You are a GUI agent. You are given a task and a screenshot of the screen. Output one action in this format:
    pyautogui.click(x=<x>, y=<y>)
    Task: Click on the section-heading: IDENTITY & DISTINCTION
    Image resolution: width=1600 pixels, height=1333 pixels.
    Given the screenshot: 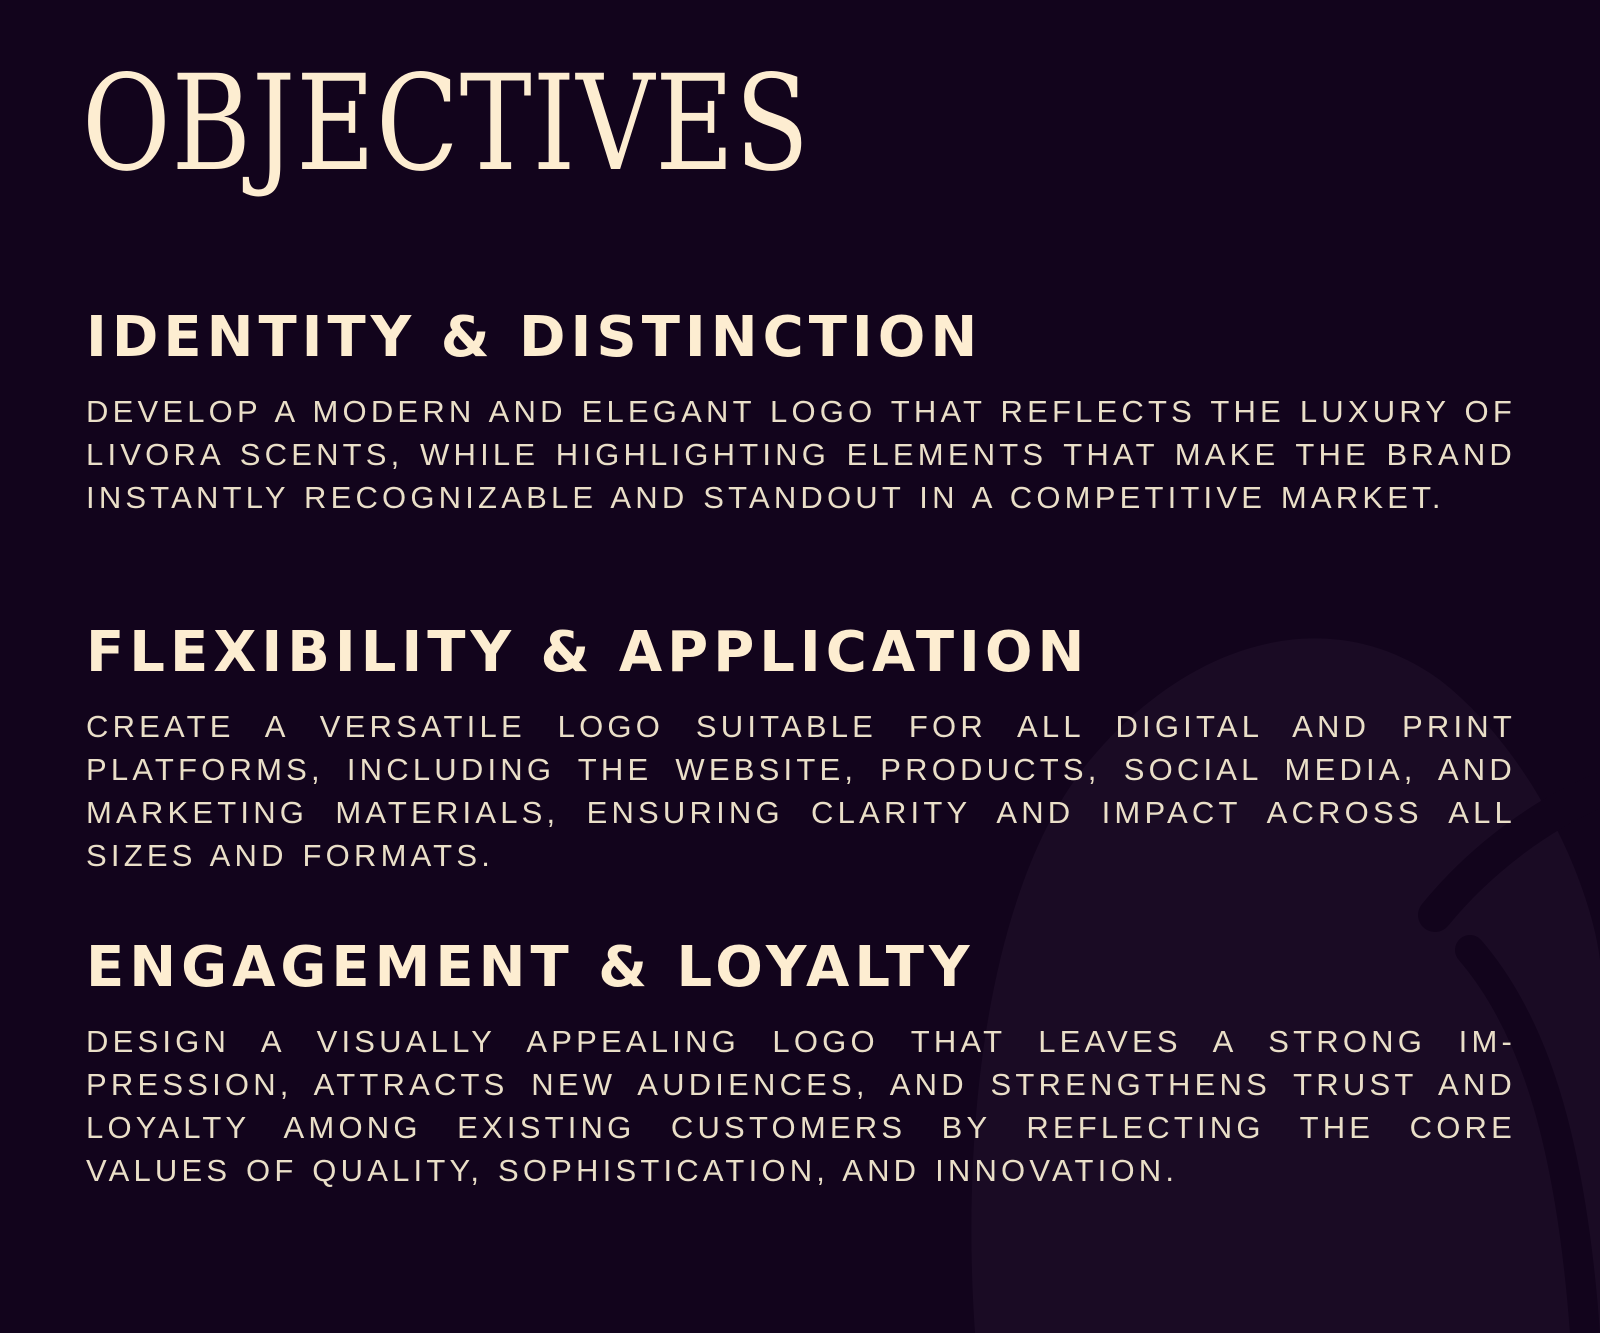 What is the action you would take?
    pyautogui.click(x=534, y=337)
    